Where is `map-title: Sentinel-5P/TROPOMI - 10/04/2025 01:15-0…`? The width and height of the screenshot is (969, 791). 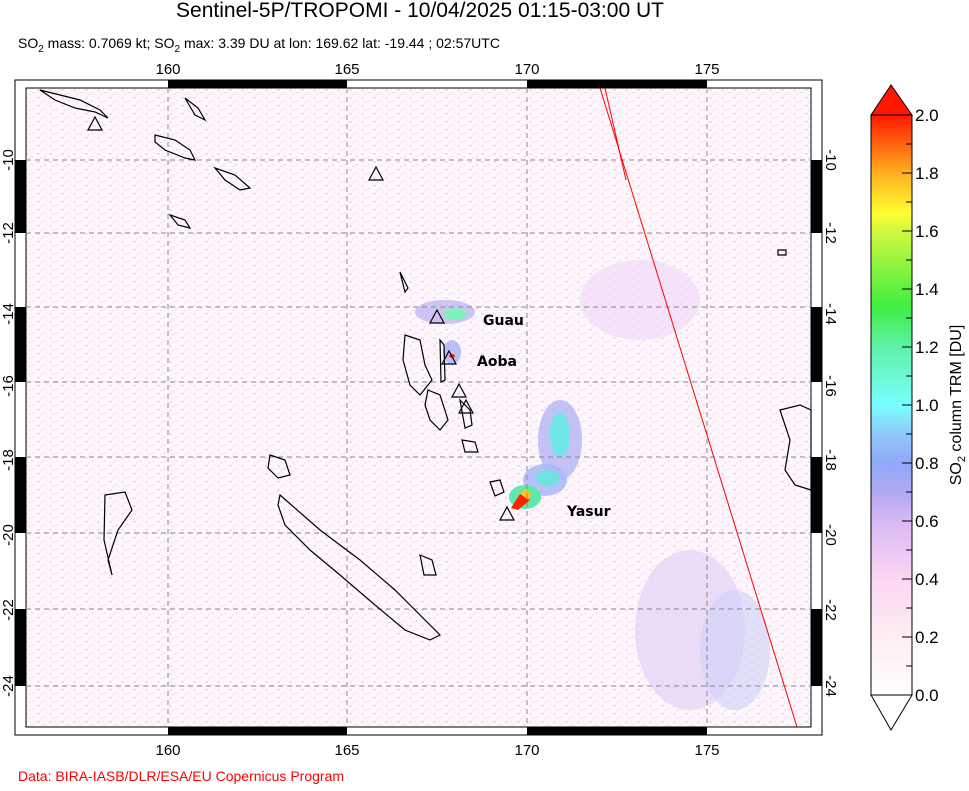 map-title: Sentinel-5P/TROPOMI - 10/04/2025 01:15-0… is located at coordinates (420, 11).